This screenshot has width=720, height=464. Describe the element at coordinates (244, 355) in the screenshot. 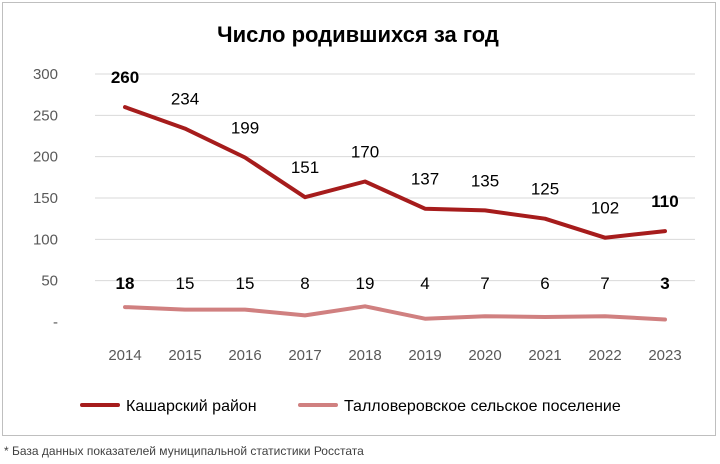

I see `x-tick-label: 2016` at that location.